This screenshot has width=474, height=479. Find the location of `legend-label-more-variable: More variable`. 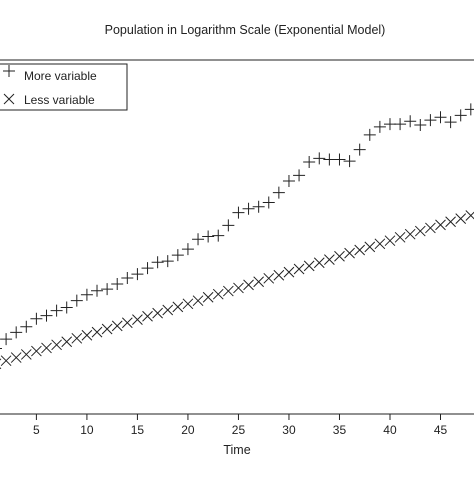

legend-label-more-variable: More variable is located at coordinates (60, 76).